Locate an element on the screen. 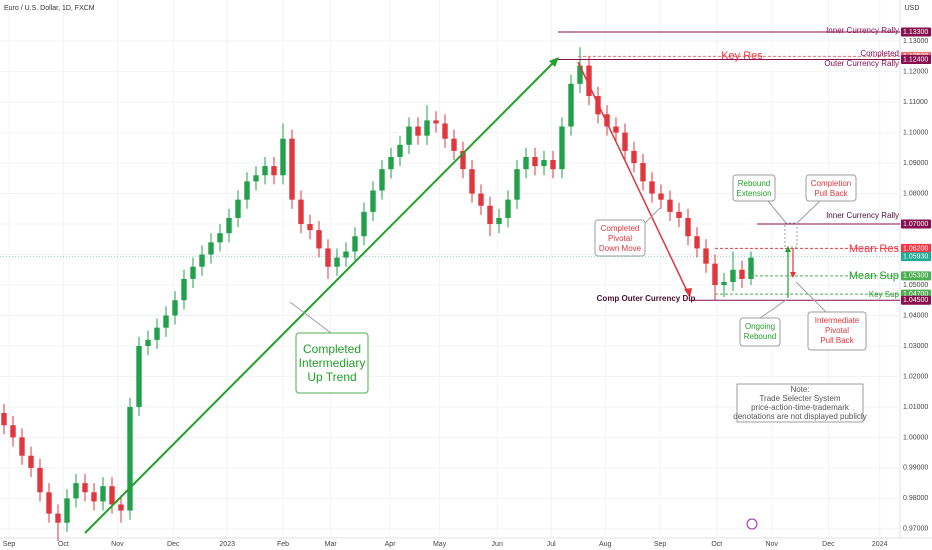 The image size is (932, 550). x-tick-label: Jul is located at coordinates (551, 544).